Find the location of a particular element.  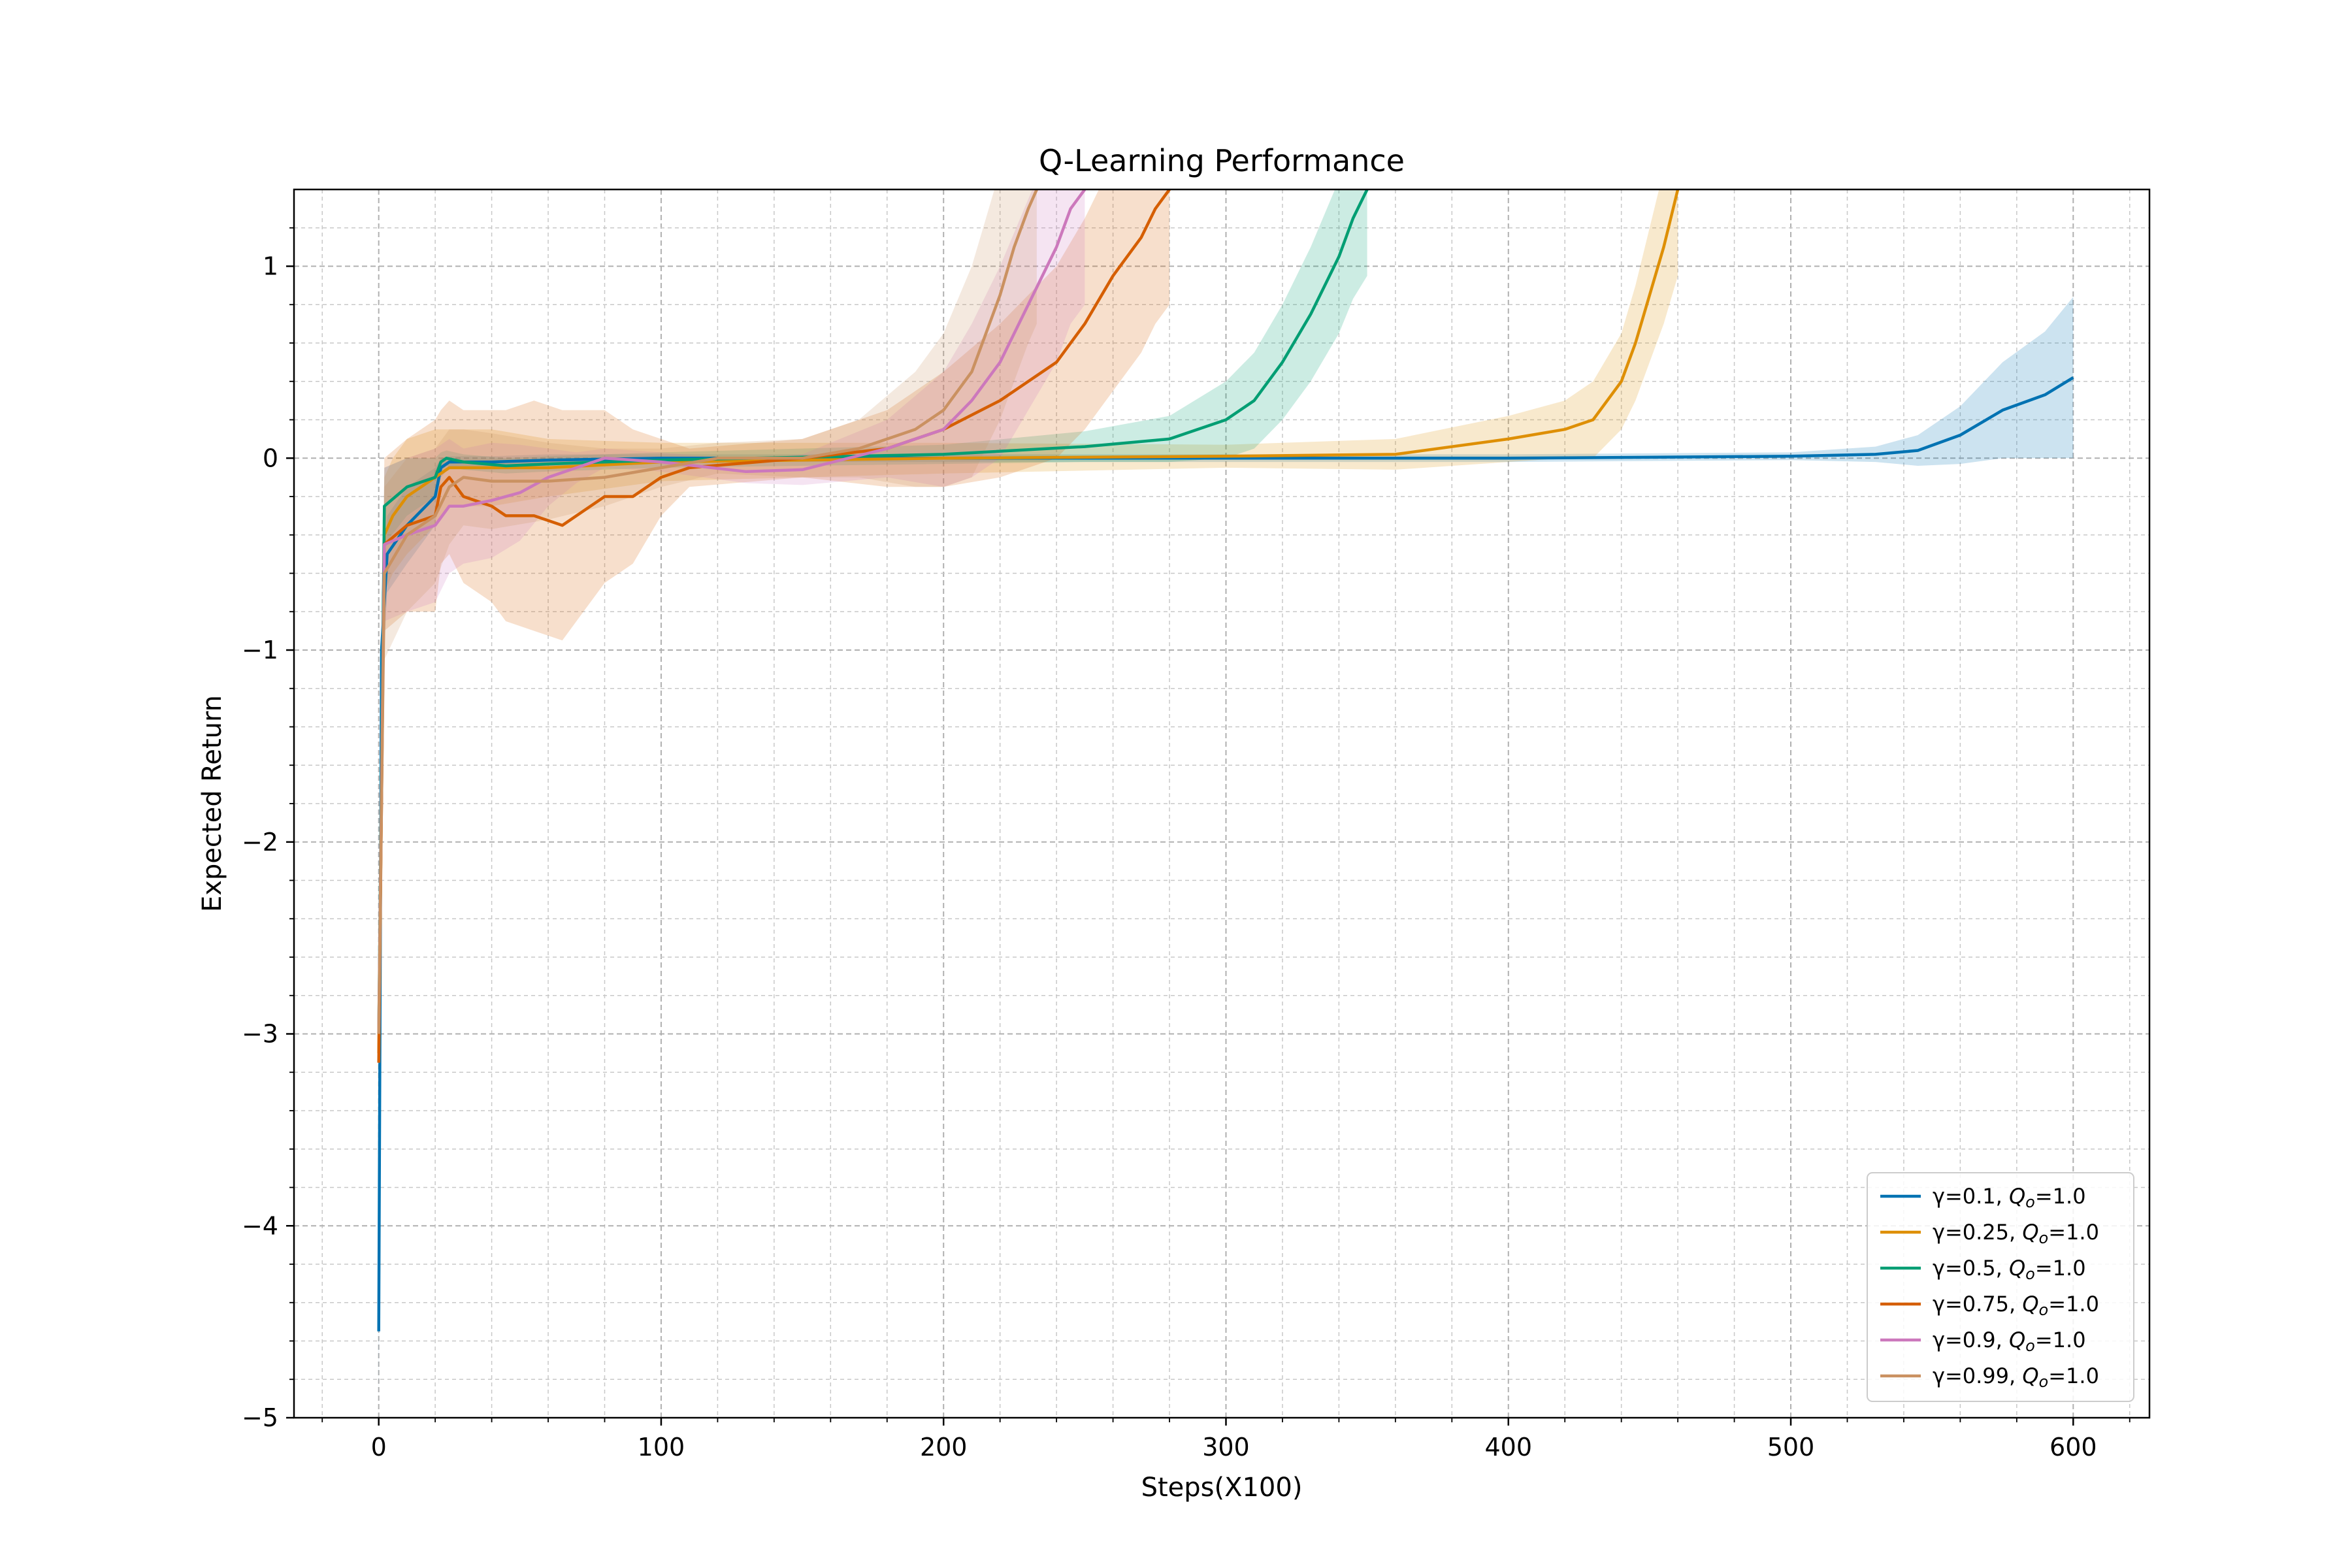

y-tick-label: −1 is located at coordinates (260, 650).